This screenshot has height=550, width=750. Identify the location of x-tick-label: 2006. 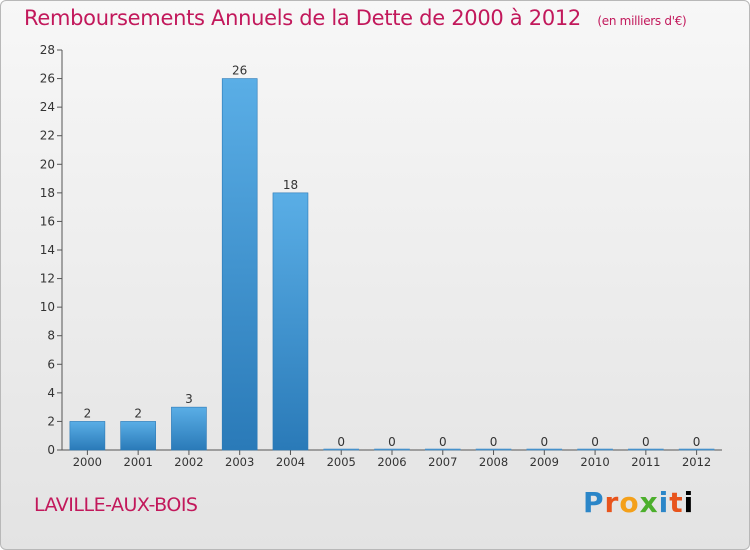
(391, 462).